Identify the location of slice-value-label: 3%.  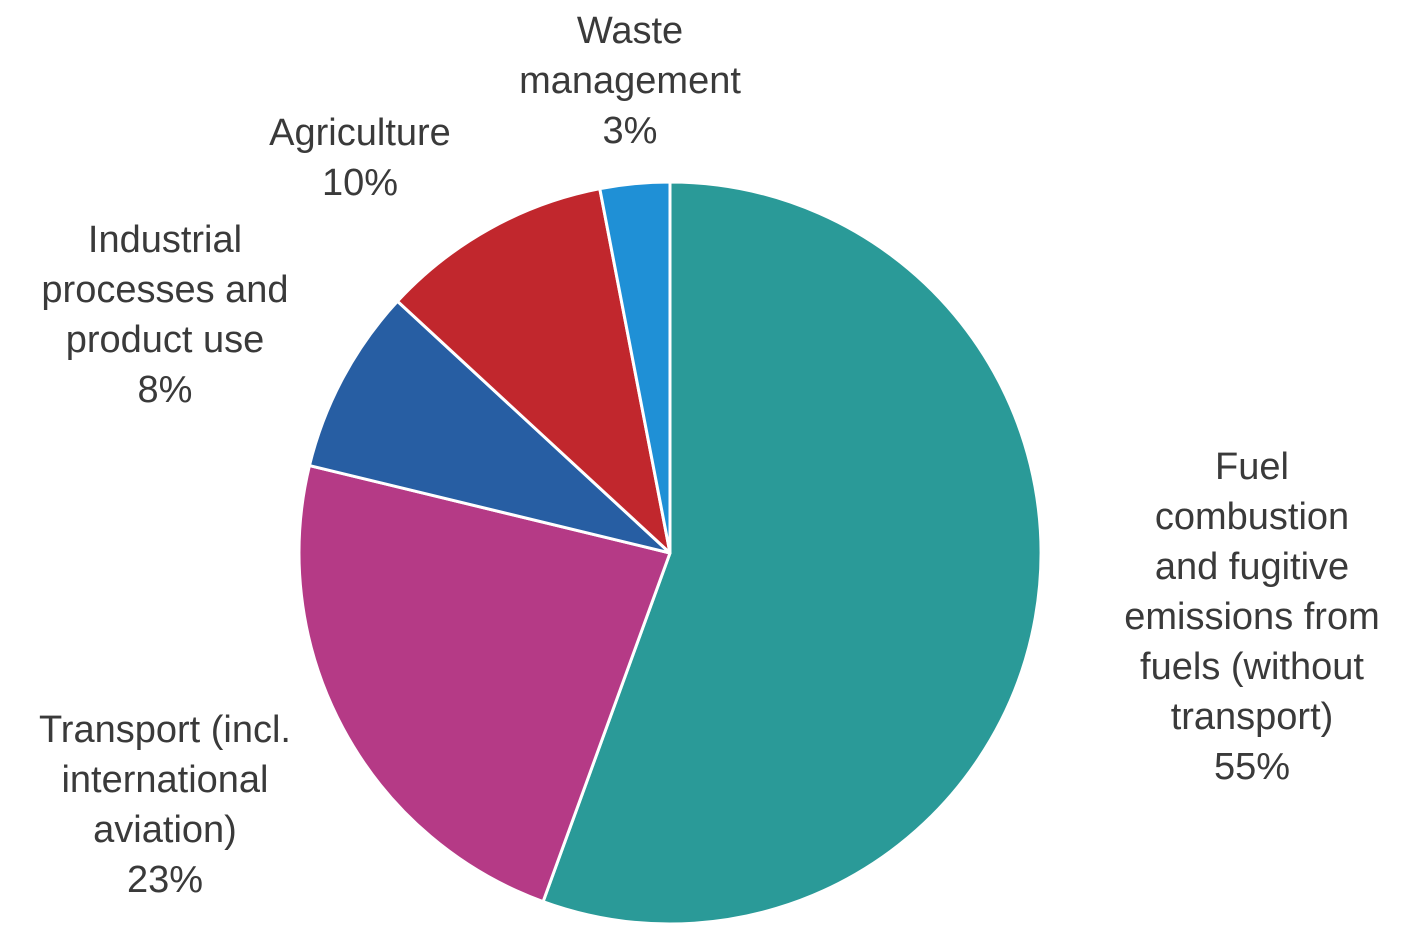
(630, 131).